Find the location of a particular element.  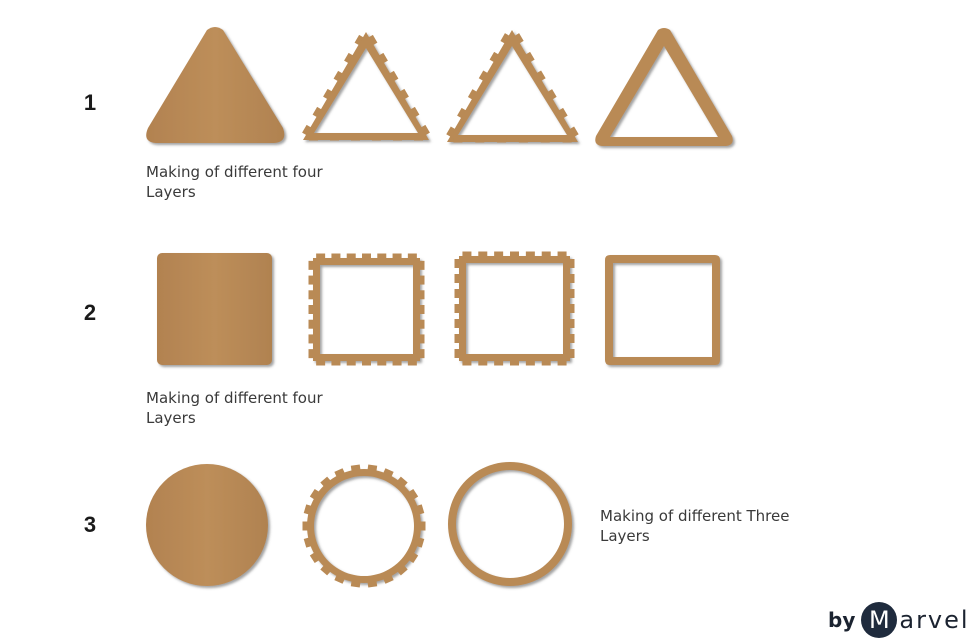

circle-plain-frame-layer is located at coordinates (509, 524).